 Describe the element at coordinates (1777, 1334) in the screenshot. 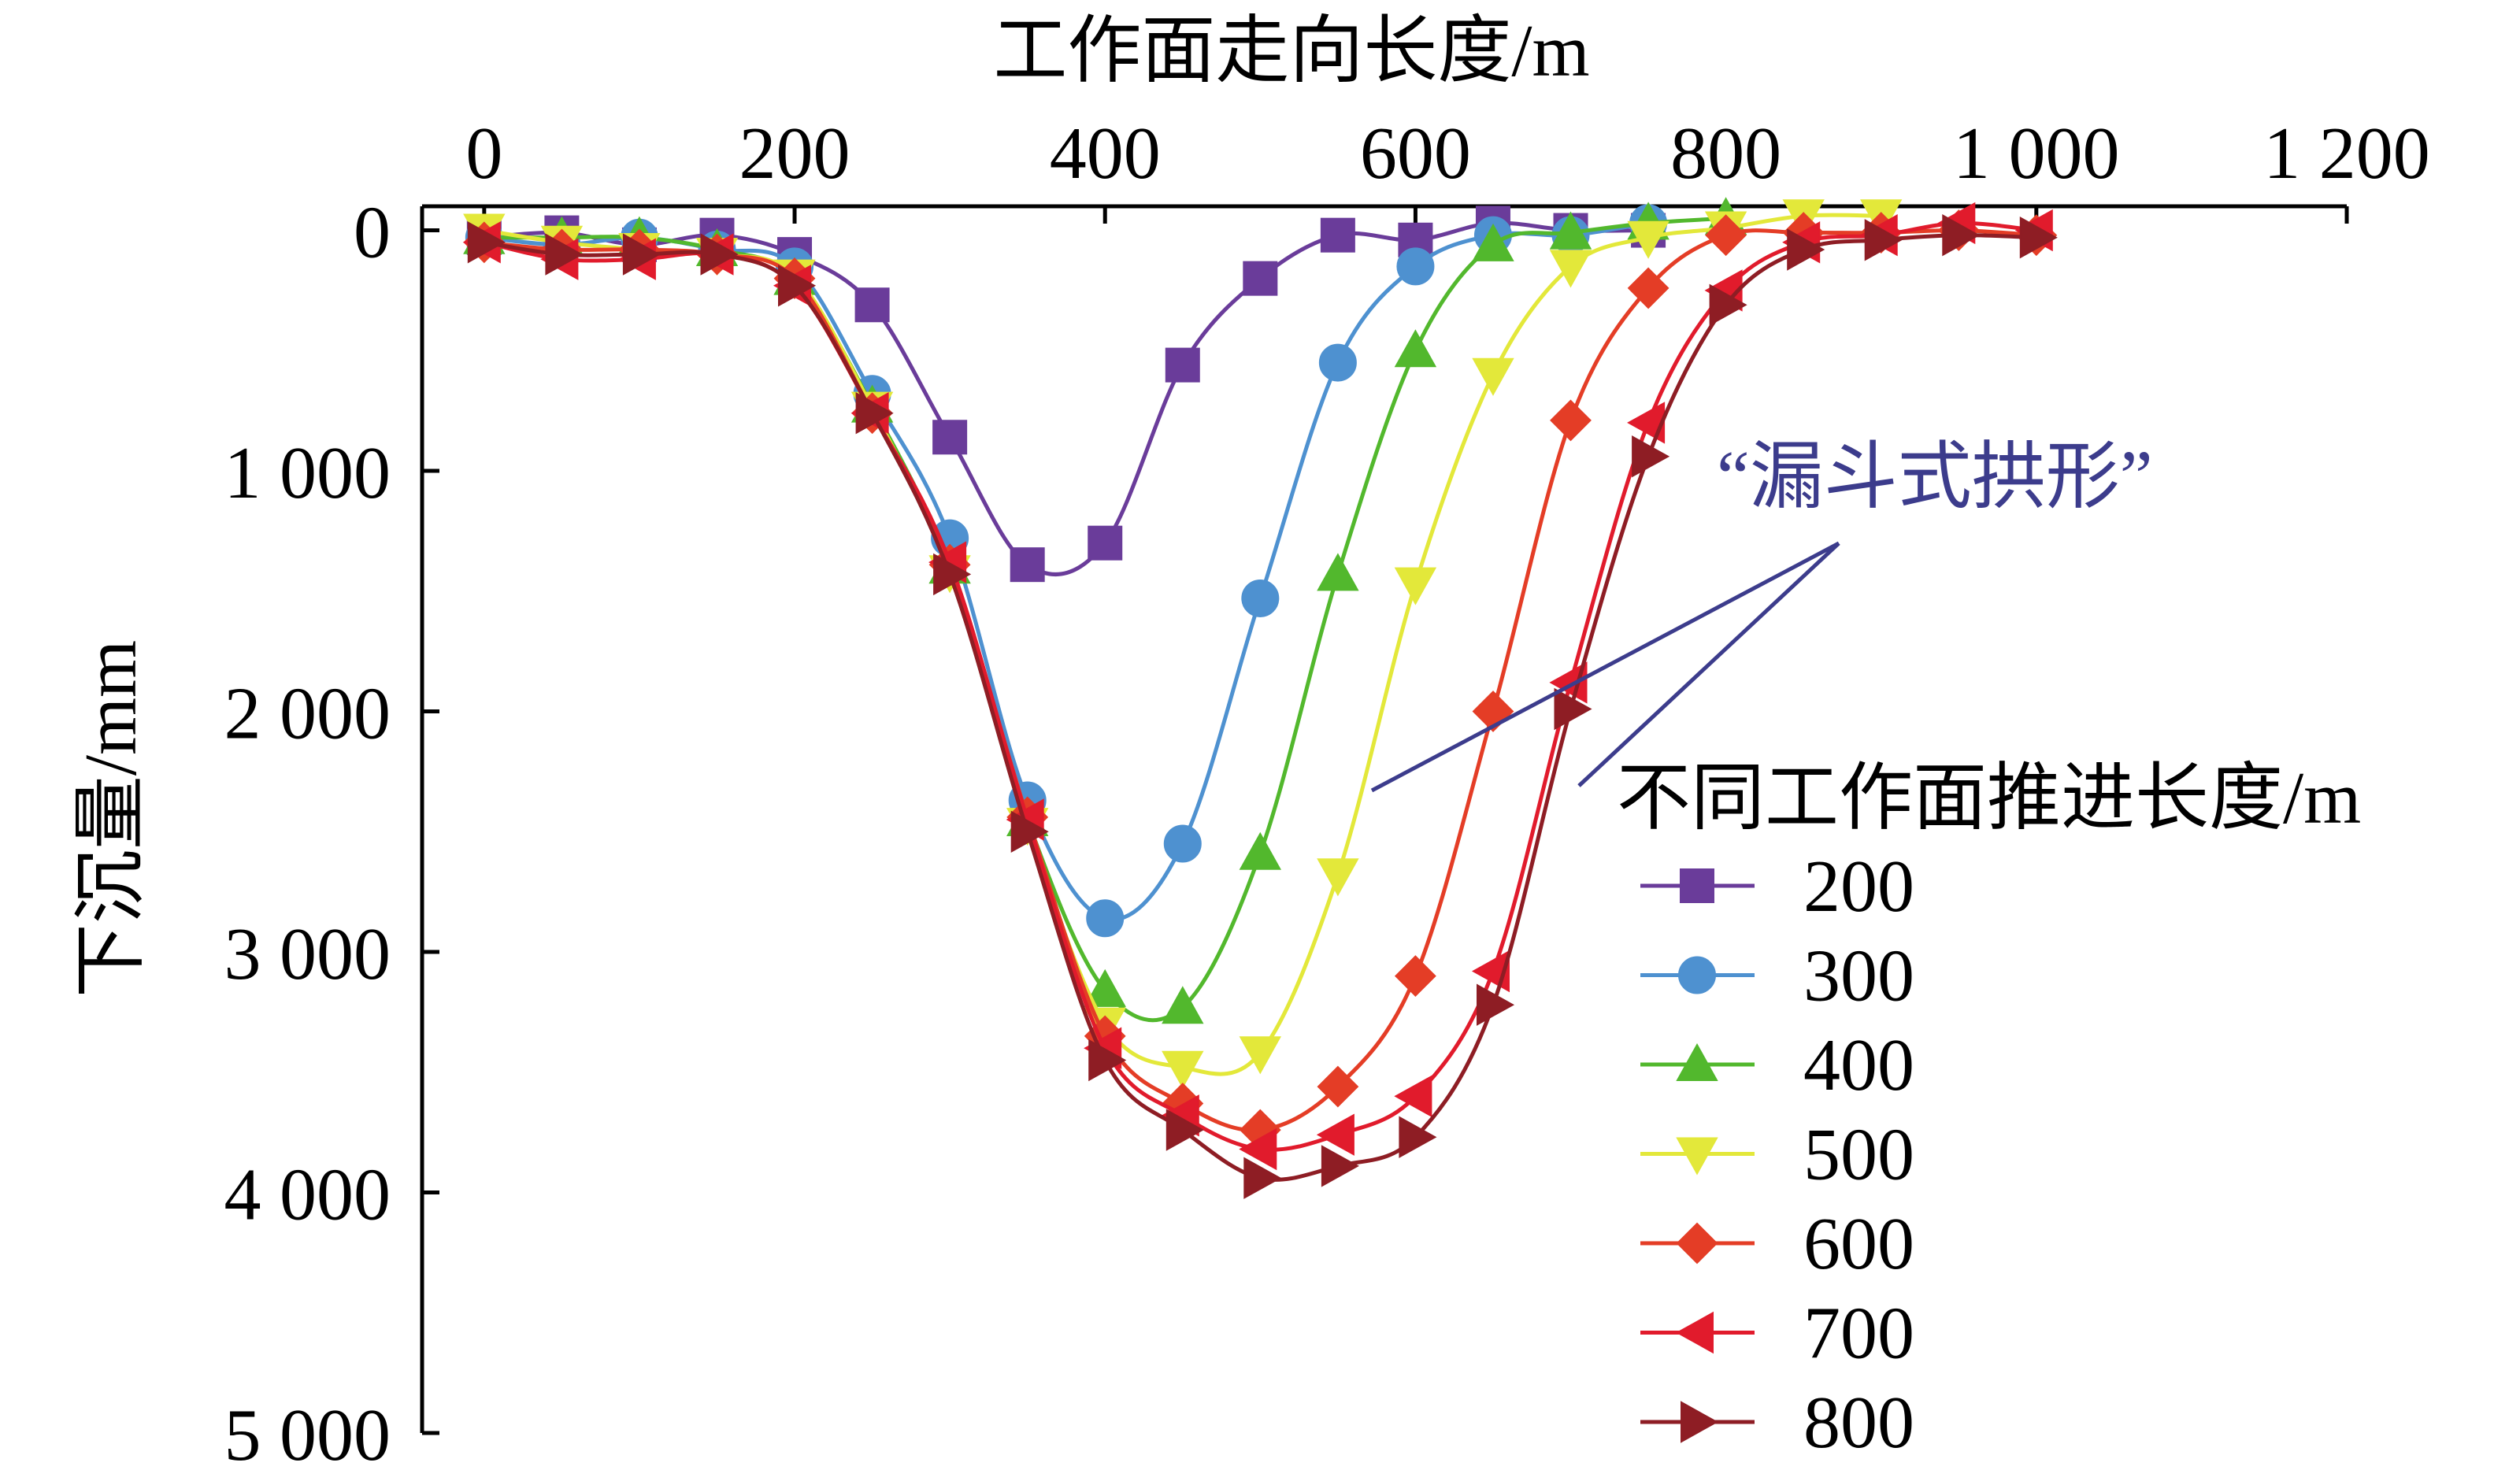

I see `legend-item-700: 700` at that location.